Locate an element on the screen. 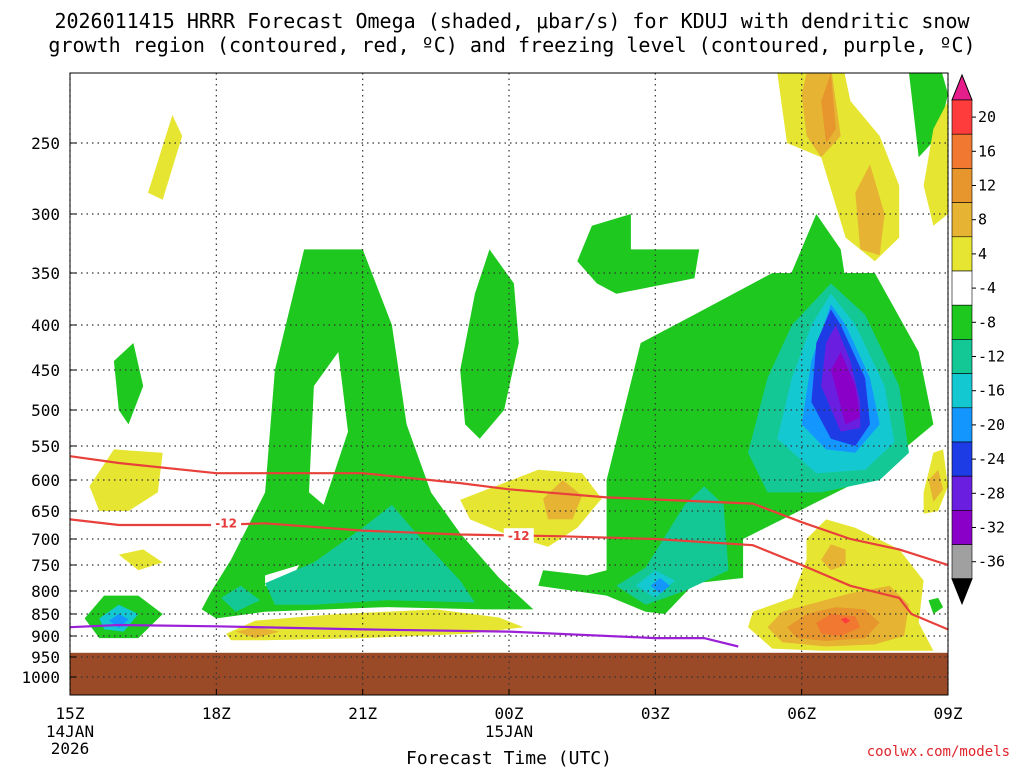 The height and width of the screenshot is (768, 1024). y-tick-label: 600 is located at coordinates (45, 480).